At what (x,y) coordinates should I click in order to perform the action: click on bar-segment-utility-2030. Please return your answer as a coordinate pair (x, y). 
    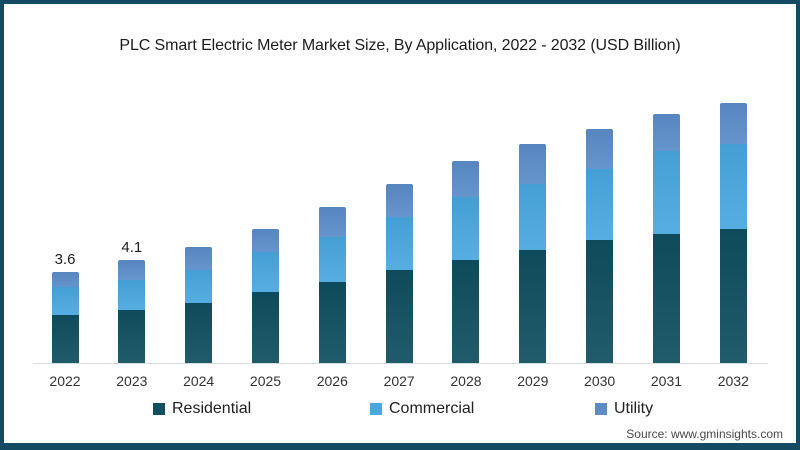
    Looking at the image, I should click on (600, 148).